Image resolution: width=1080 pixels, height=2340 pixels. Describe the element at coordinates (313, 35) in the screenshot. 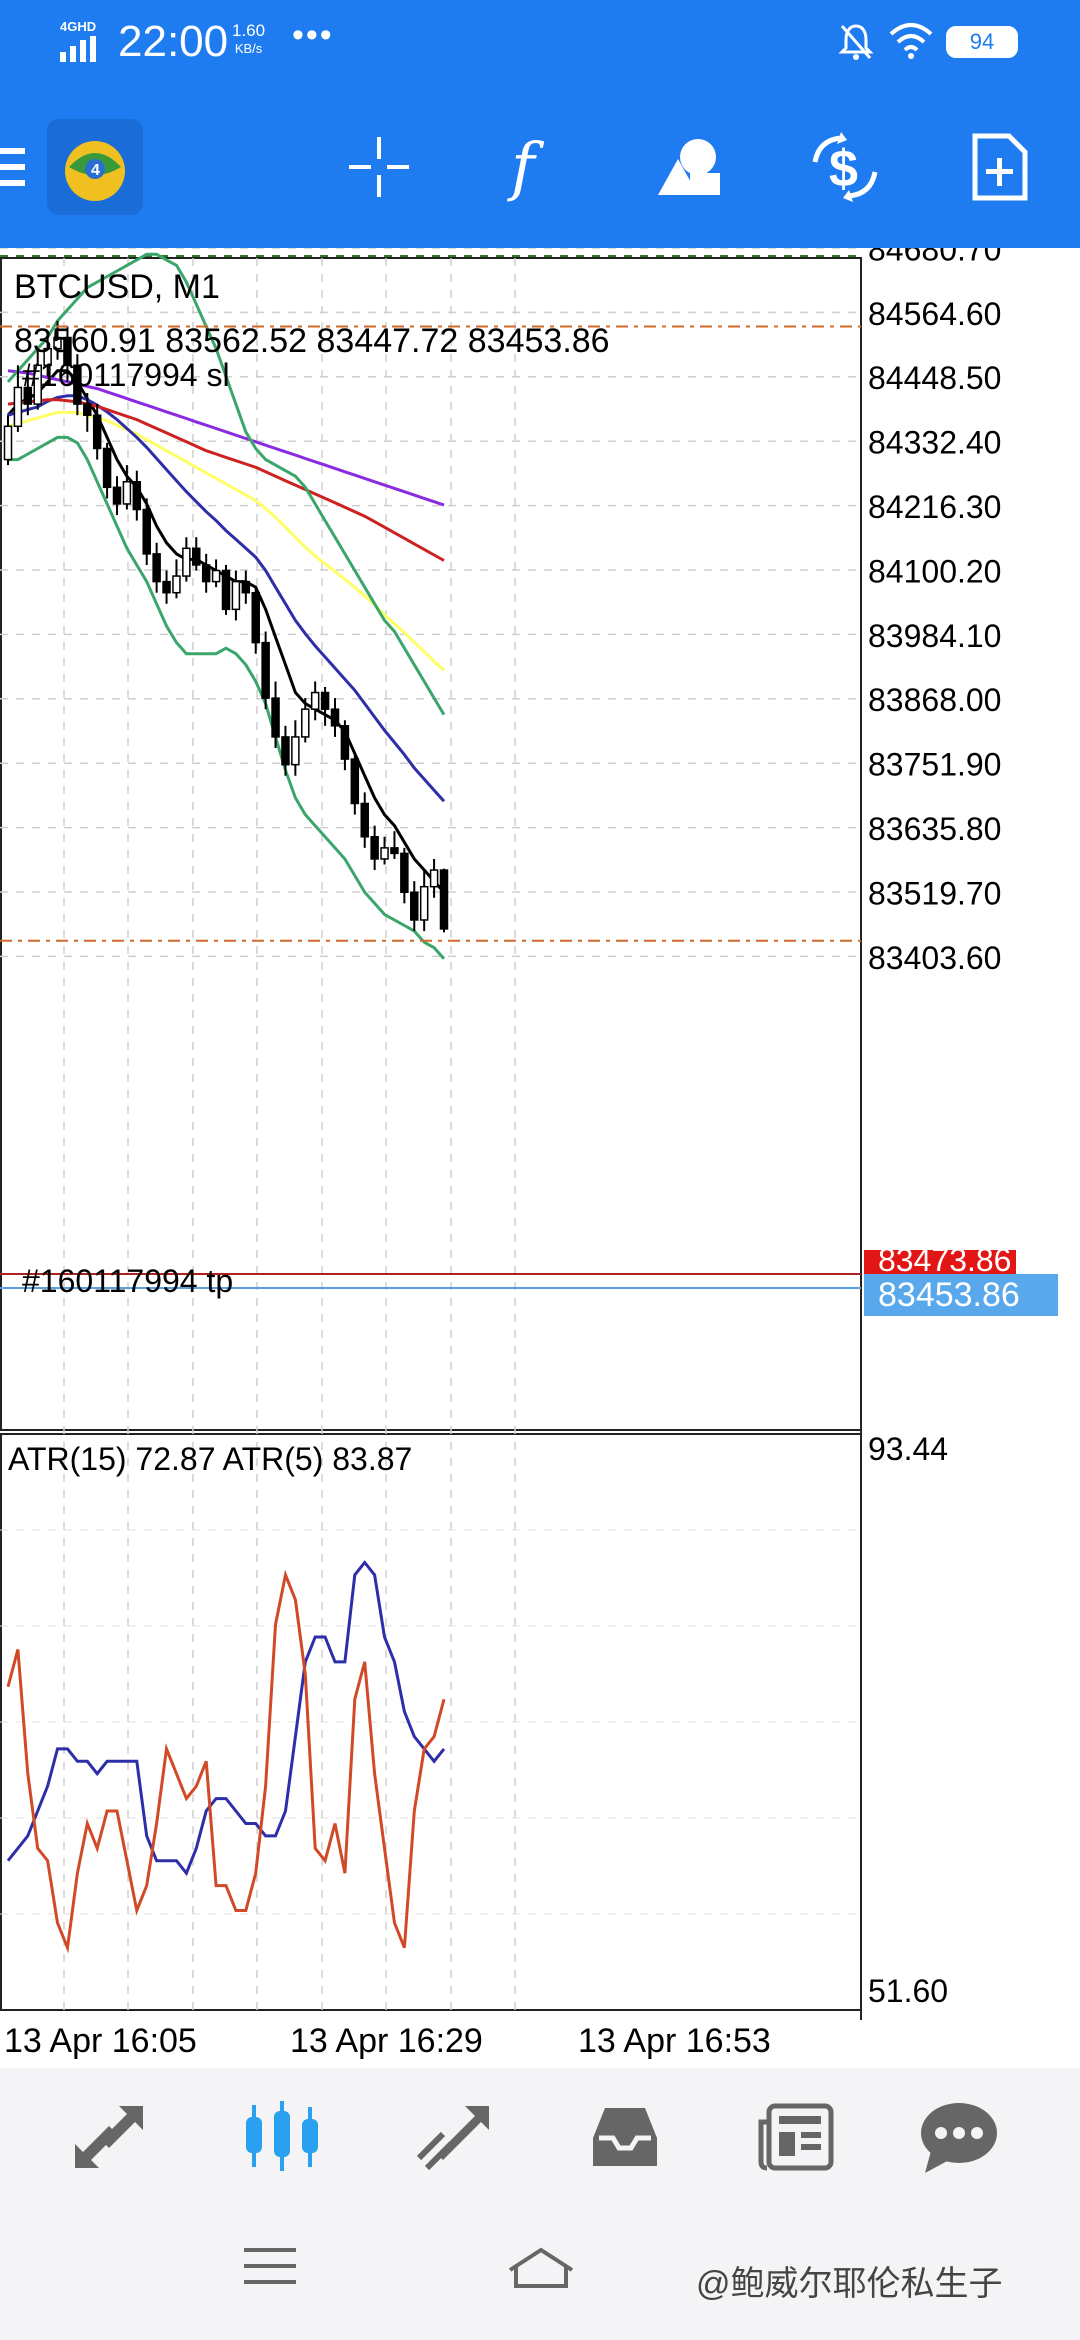

I see `more-indicator: •••` at that location.